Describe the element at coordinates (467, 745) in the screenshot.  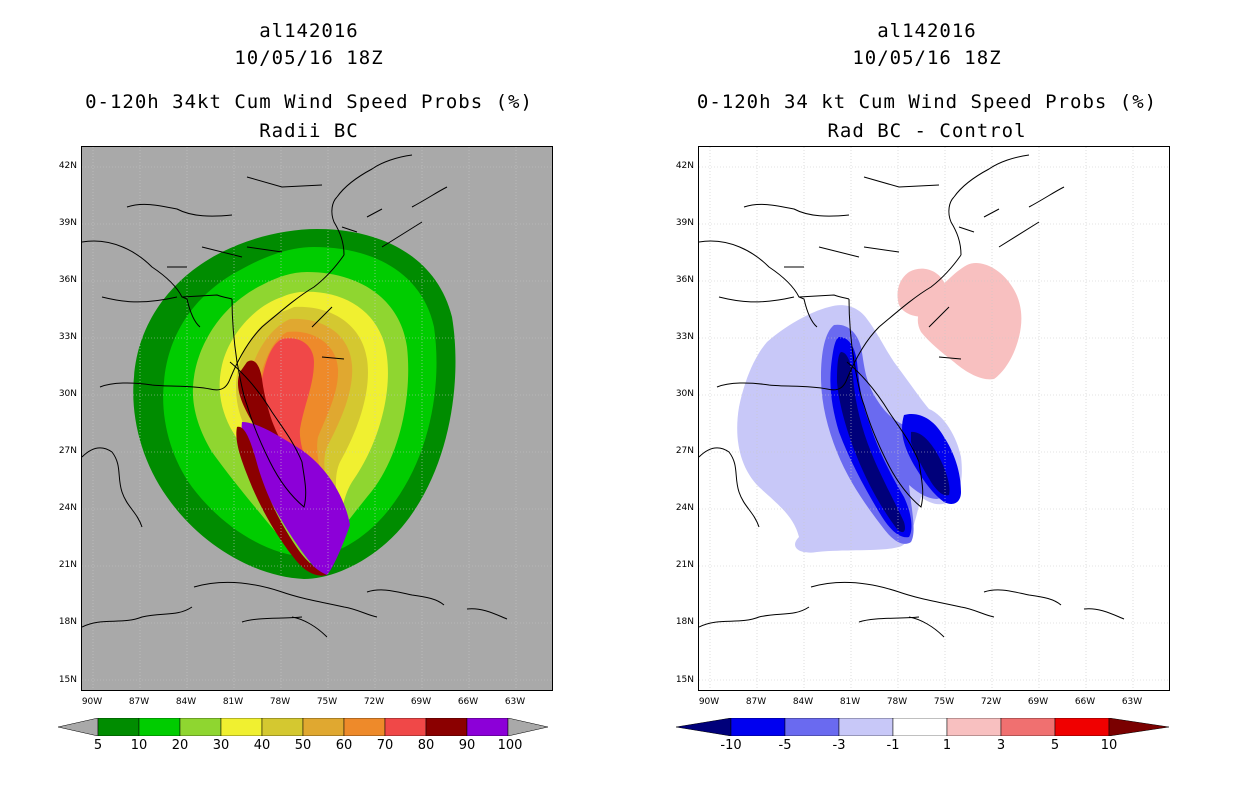
I see `colorbar-label: 90` at that location.